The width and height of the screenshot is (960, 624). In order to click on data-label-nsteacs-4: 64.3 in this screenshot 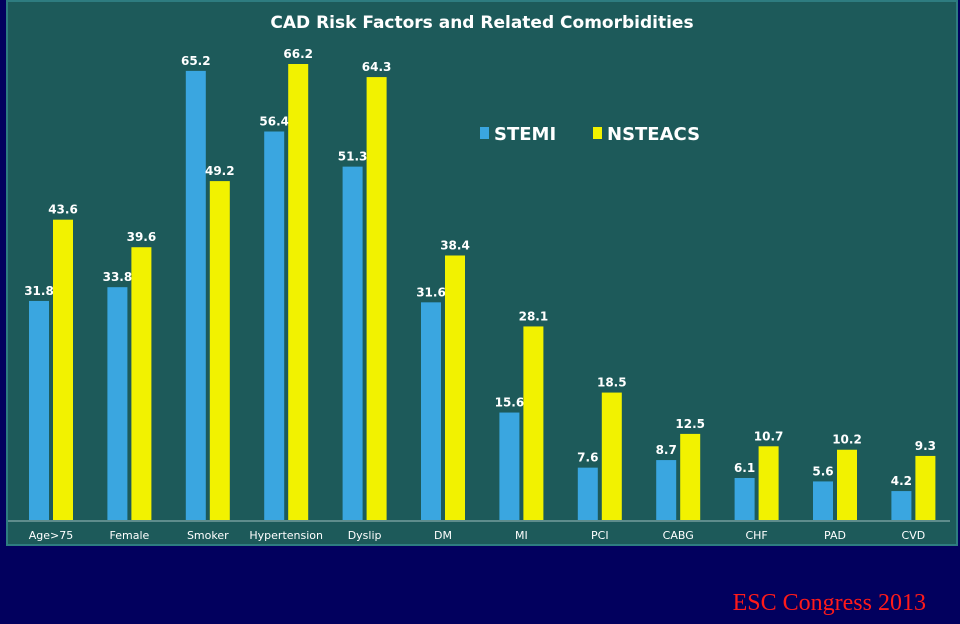, I will do `click(377, 67)`.